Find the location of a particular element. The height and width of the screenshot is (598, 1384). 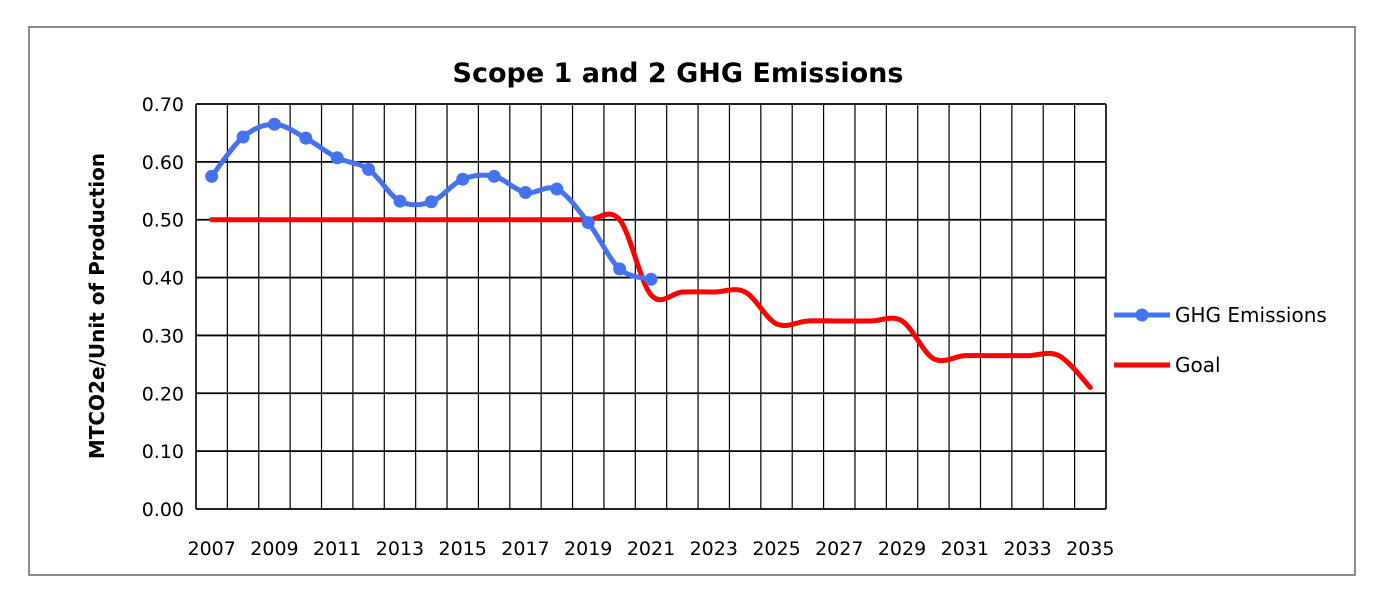

x-tick-label: 2027 is located at coordinates (839, 549).